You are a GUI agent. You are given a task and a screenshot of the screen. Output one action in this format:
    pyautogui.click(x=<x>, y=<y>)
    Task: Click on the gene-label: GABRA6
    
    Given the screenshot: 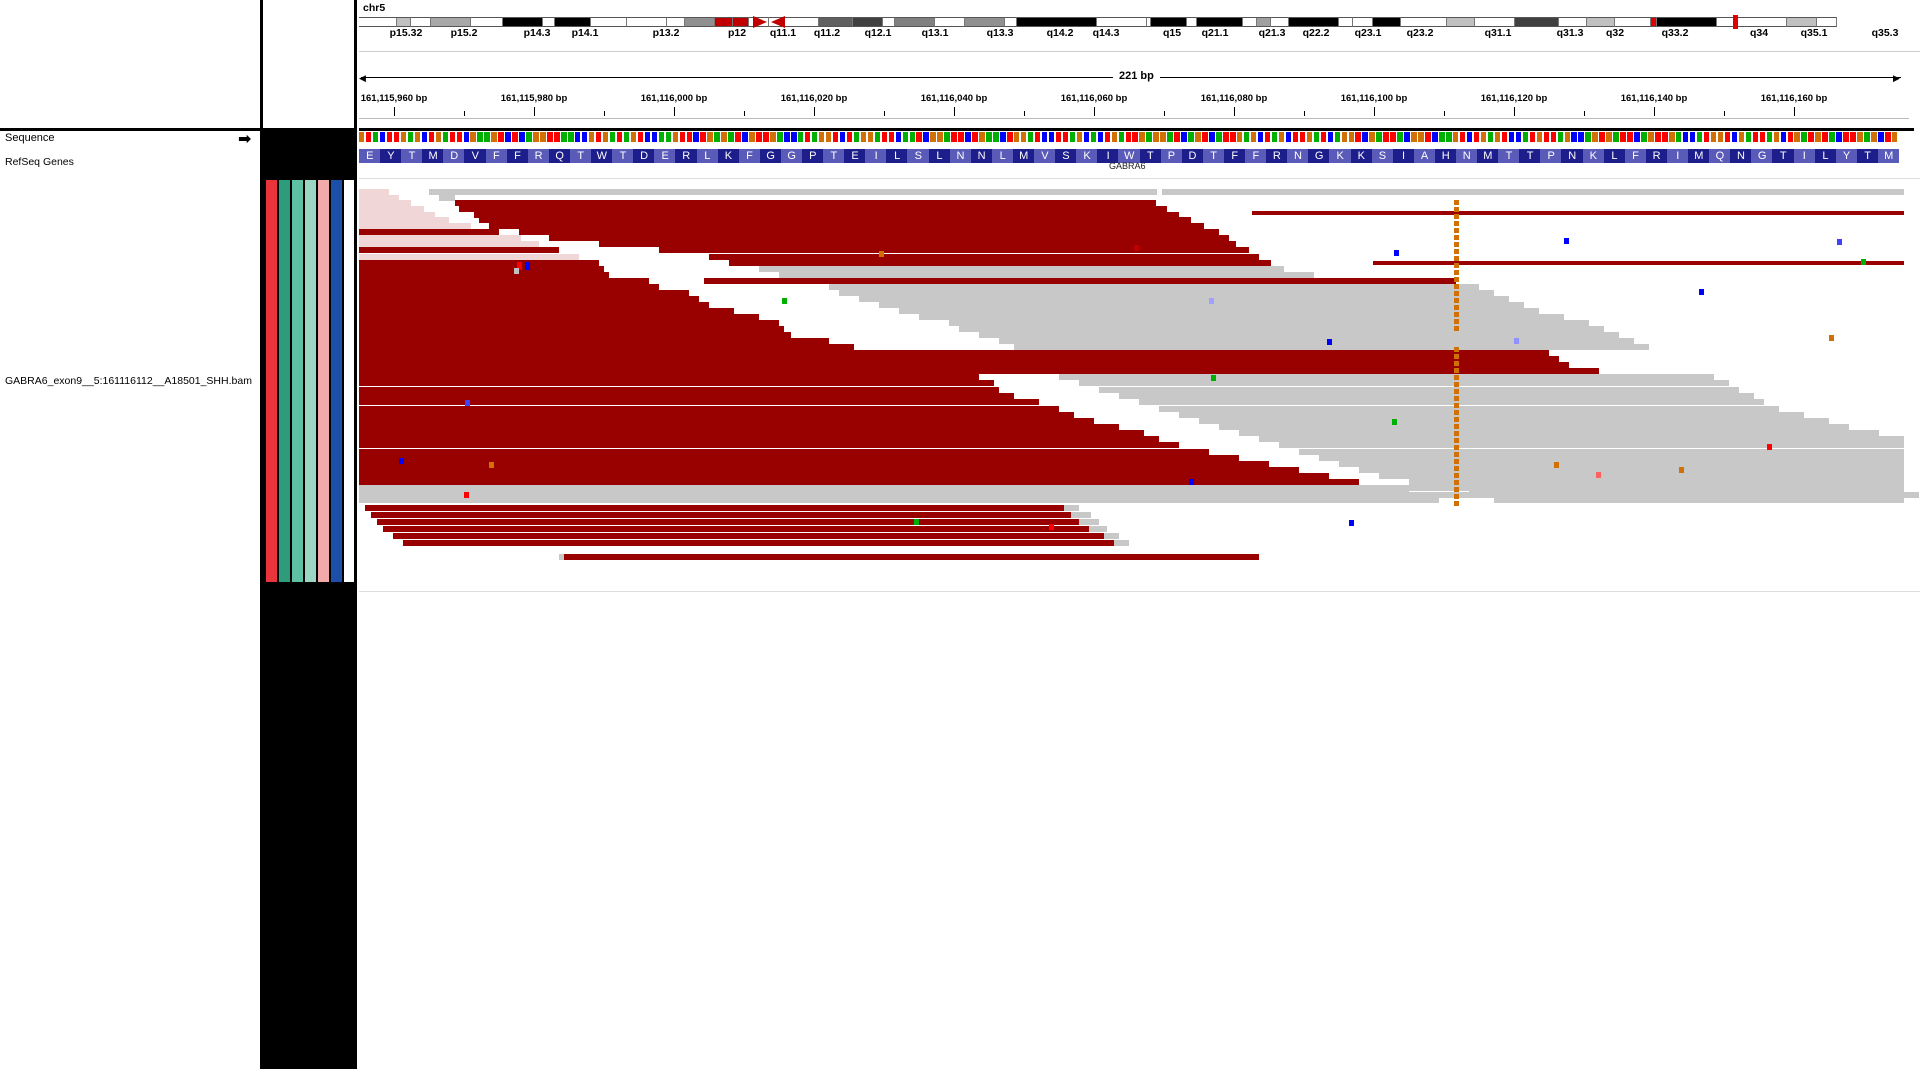 What is the action you would take?
    pyautogui.click(x=1127, y=166)
    